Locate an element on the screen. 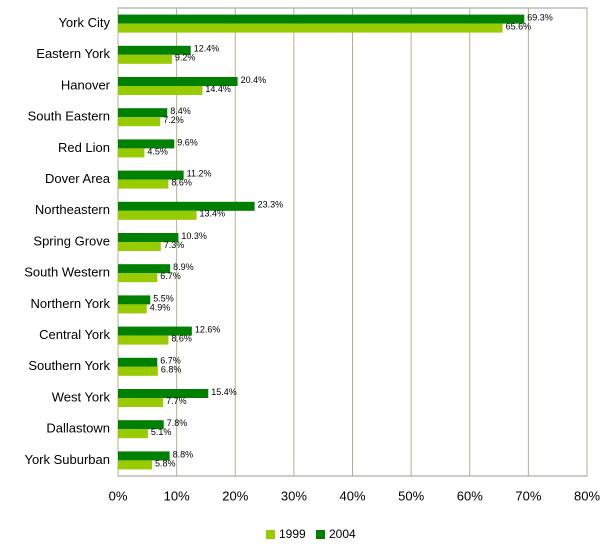 The image size is (610, 551). value-label: 12.6% is located at coordinates (208, 329).